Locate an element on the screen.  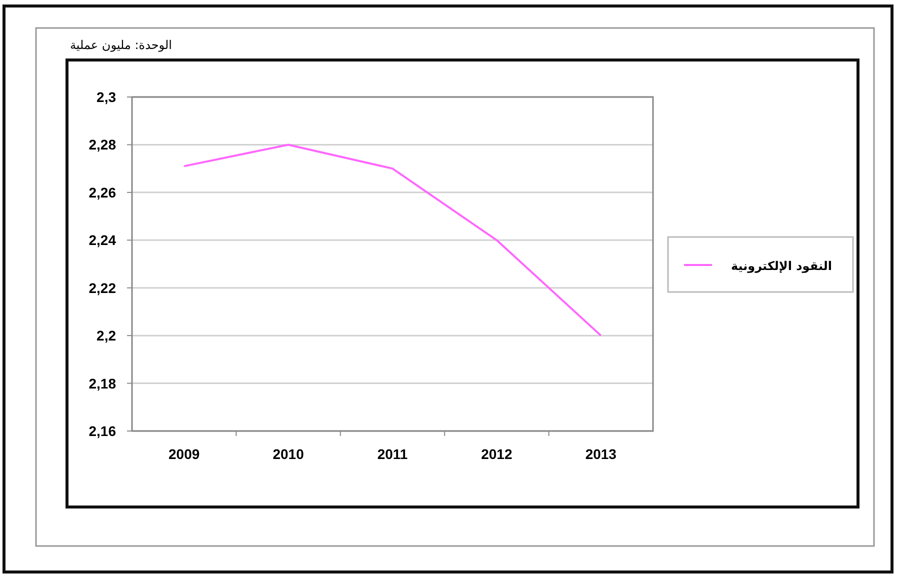
y-tick-label: 2,2 is located at coordinates (106, 336).